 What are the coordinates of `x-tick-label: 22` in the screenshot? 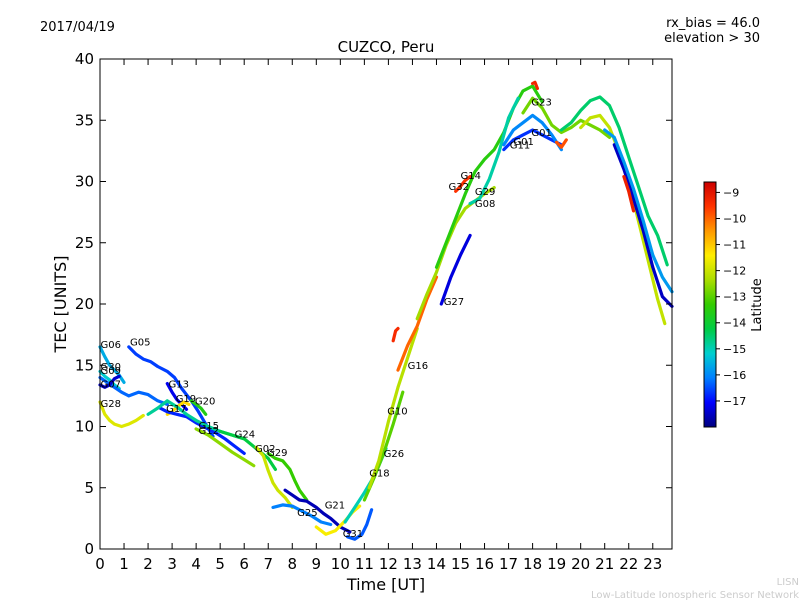 It's located at (628, 564).